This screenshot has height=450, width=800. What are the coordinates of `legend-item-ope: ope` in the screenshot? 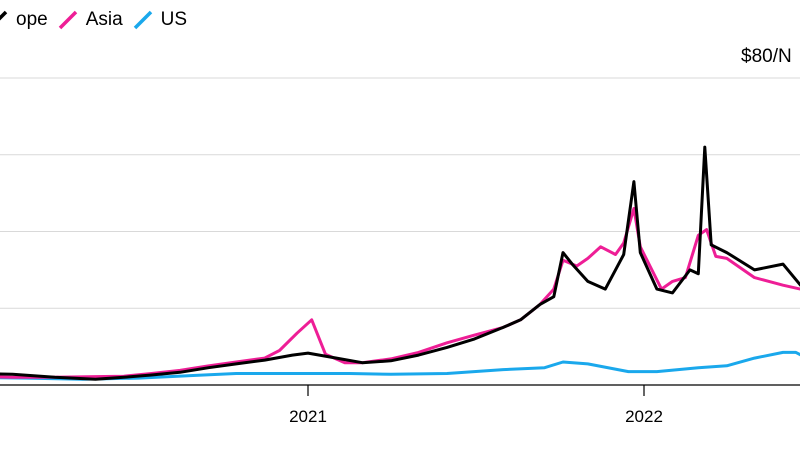 It's located at (24, 20).